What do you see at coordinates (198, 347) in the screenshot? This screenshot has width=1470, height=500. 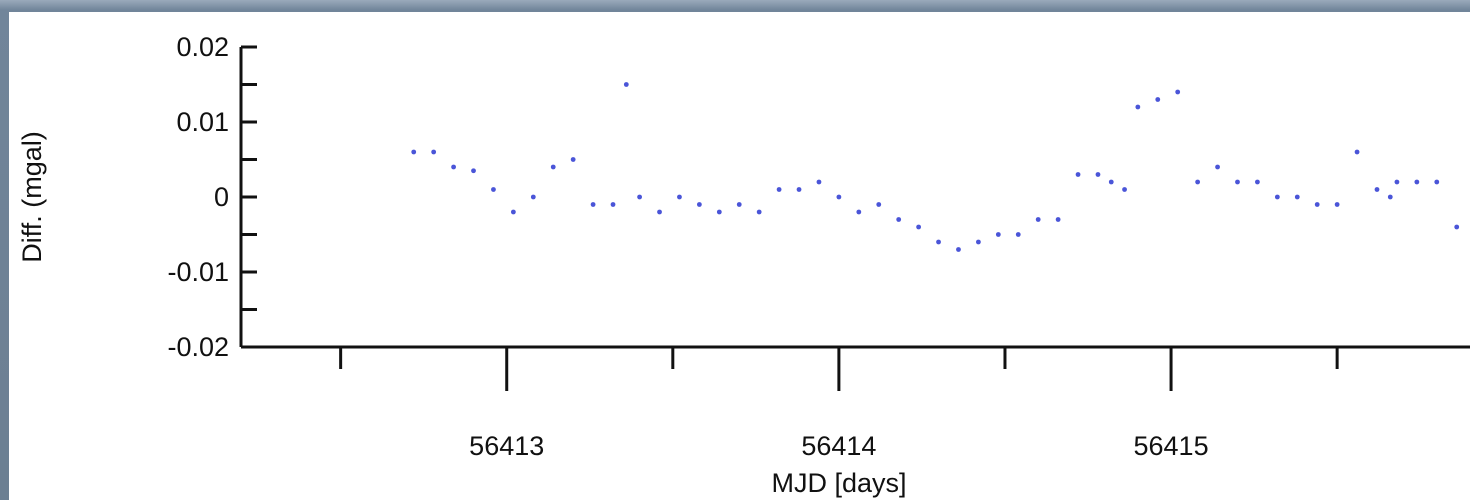 I see `y-tick-label: -0.02` at bounding box center [198, 347].